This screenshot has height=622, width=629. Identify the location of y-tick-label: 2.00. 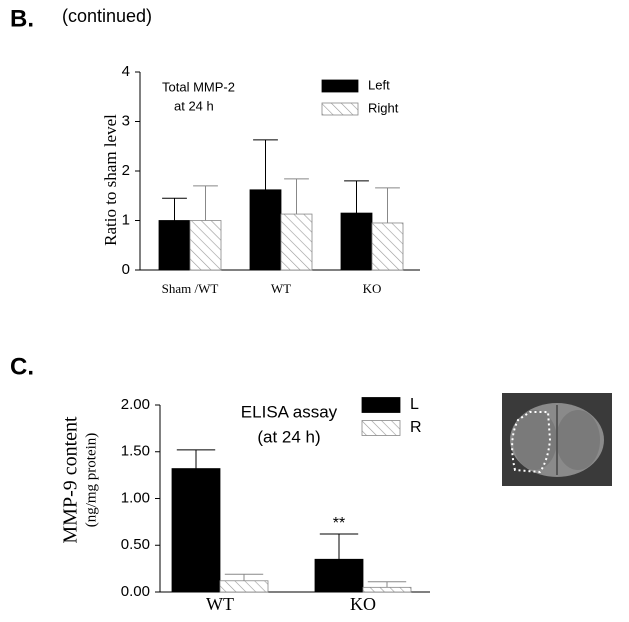
(135, 404).